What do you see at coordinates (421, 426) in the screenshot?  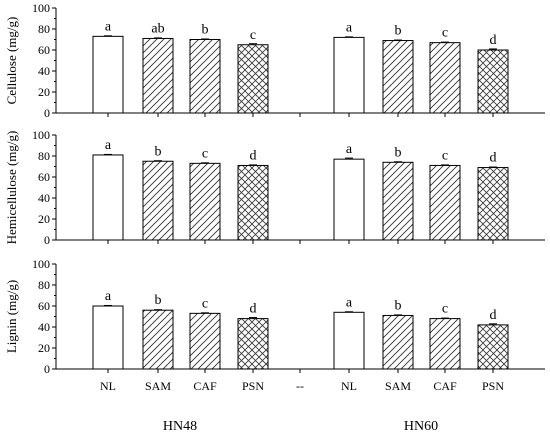 I see `group-label-hn60: HN60` at bounding box center [421, 426].